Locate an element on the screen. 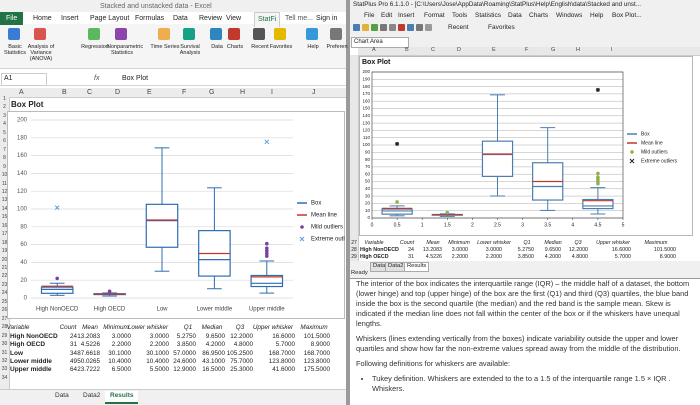 This screenshot has width=700, height=405. ribbon-tab: Review is located at coordinates (210, 18).